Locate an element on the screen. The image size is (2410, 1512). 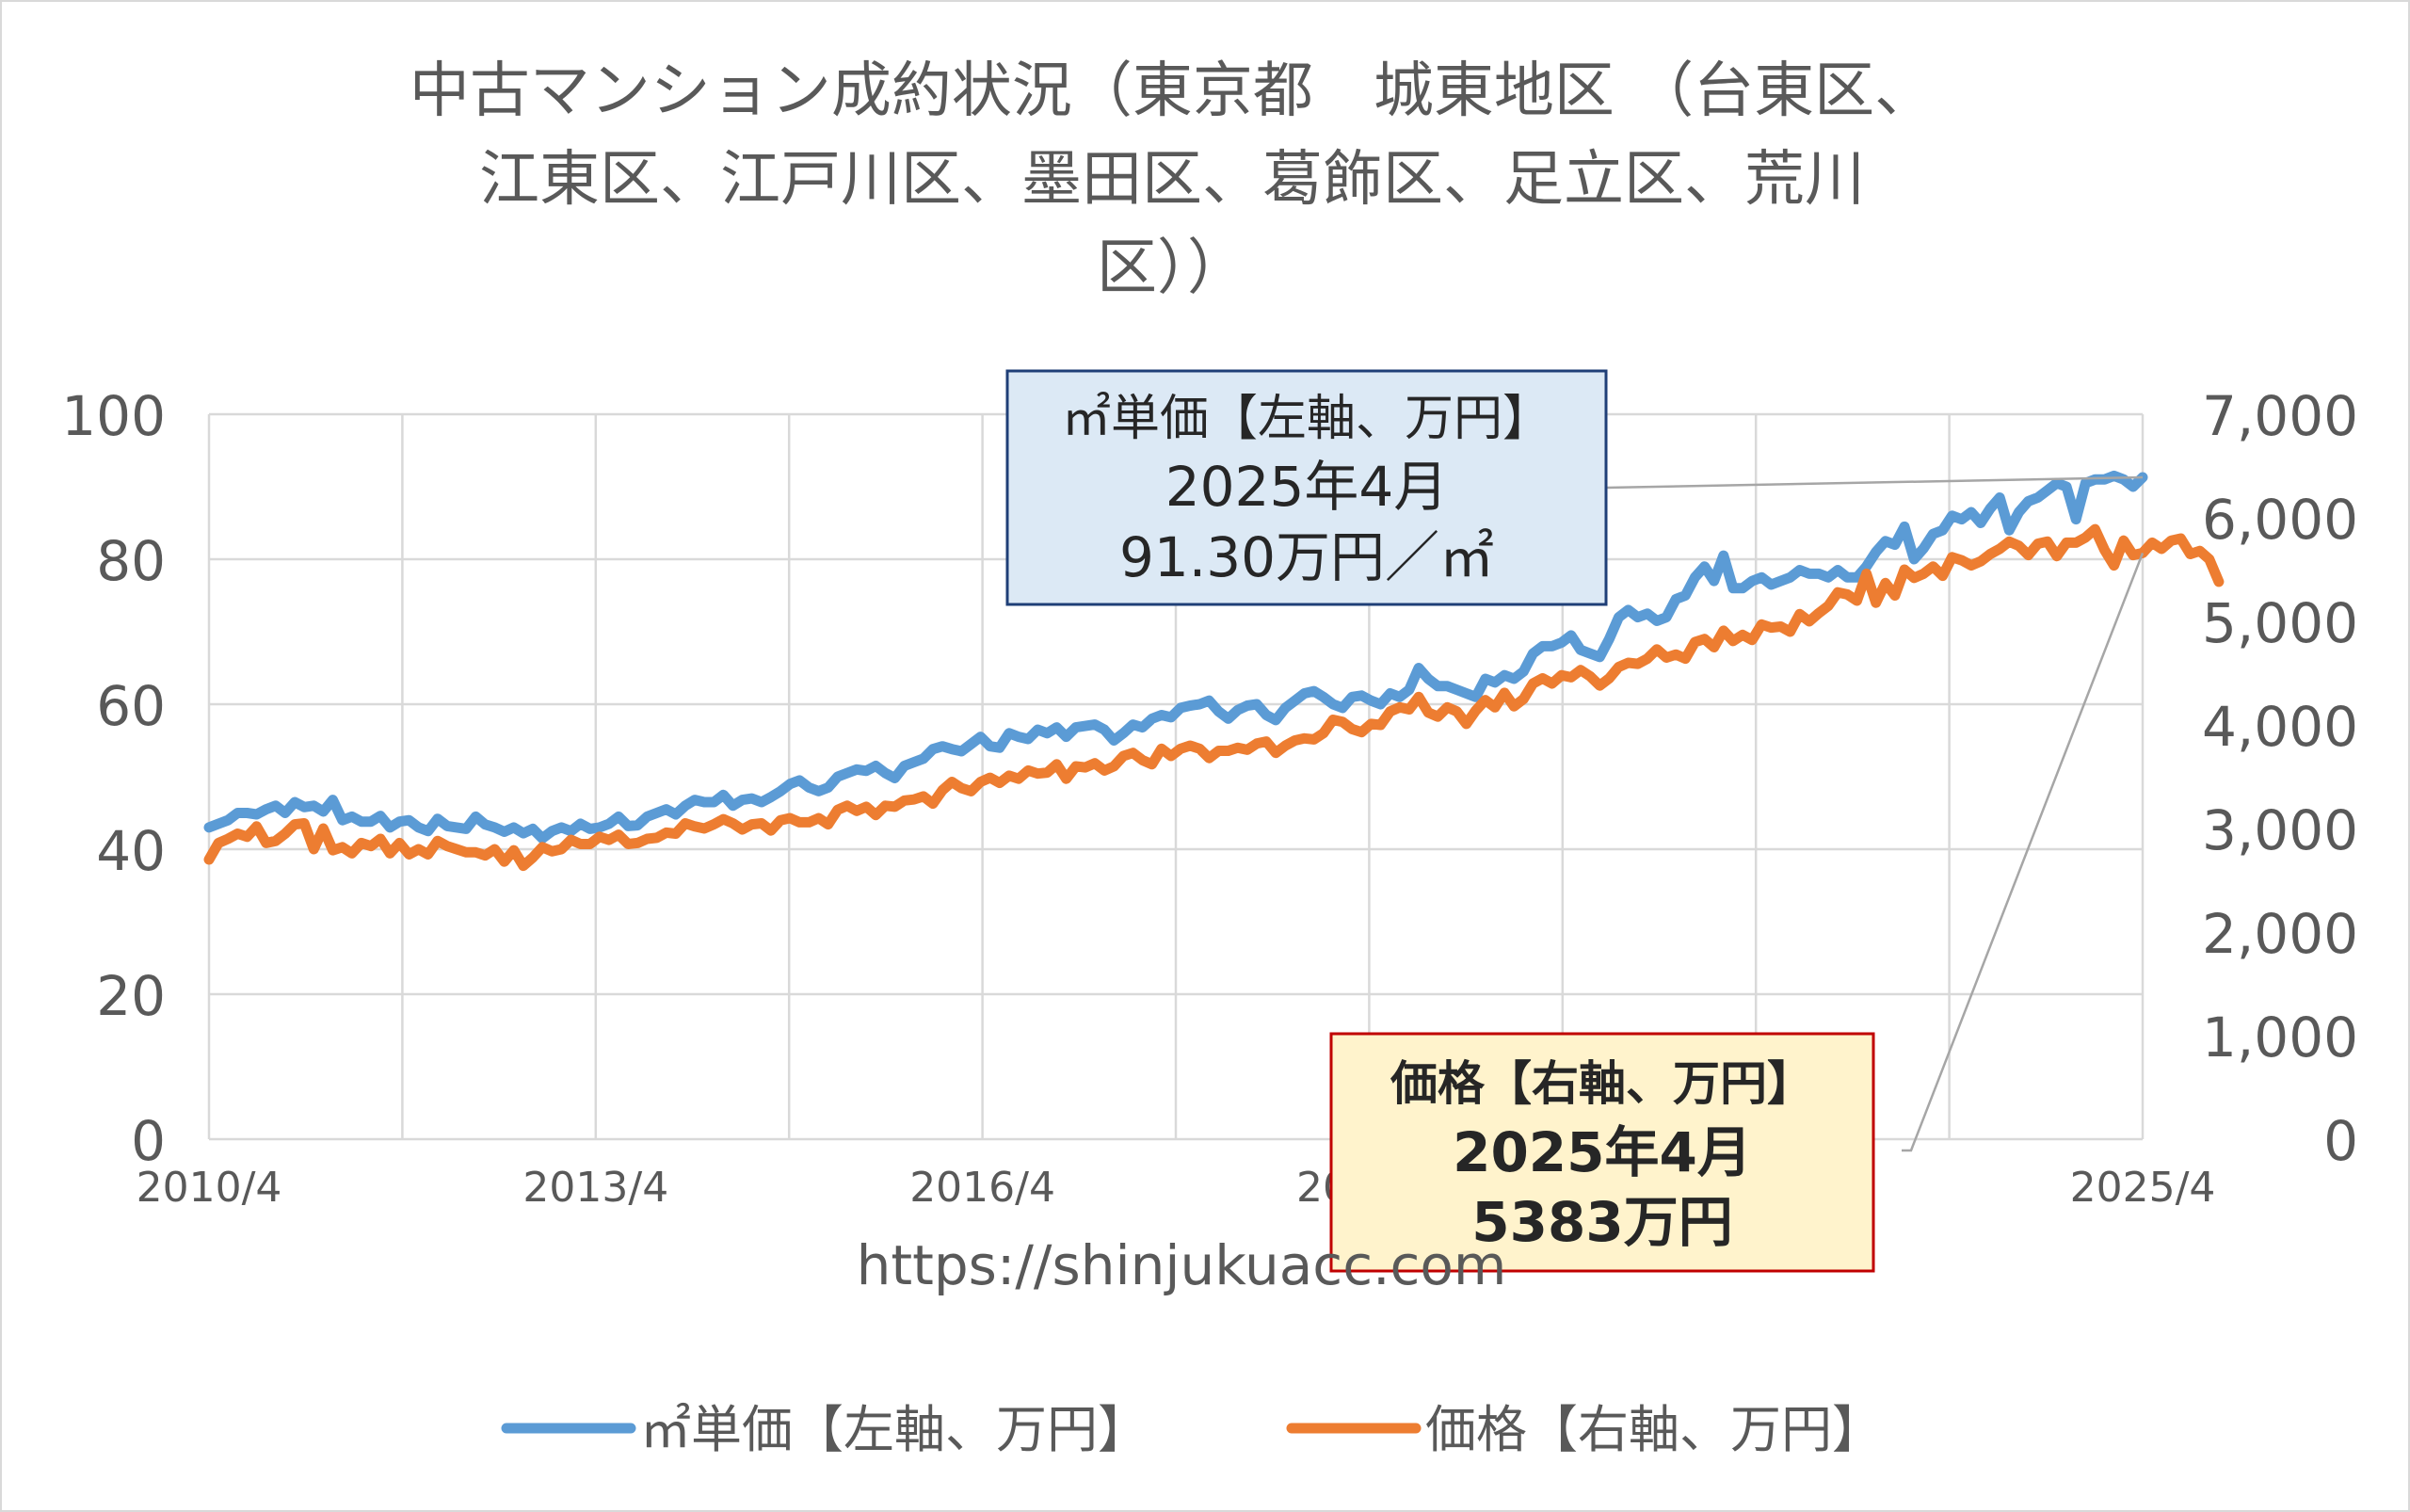
callout-text: 2025年4月 is located at coordinates (1602, 1152).